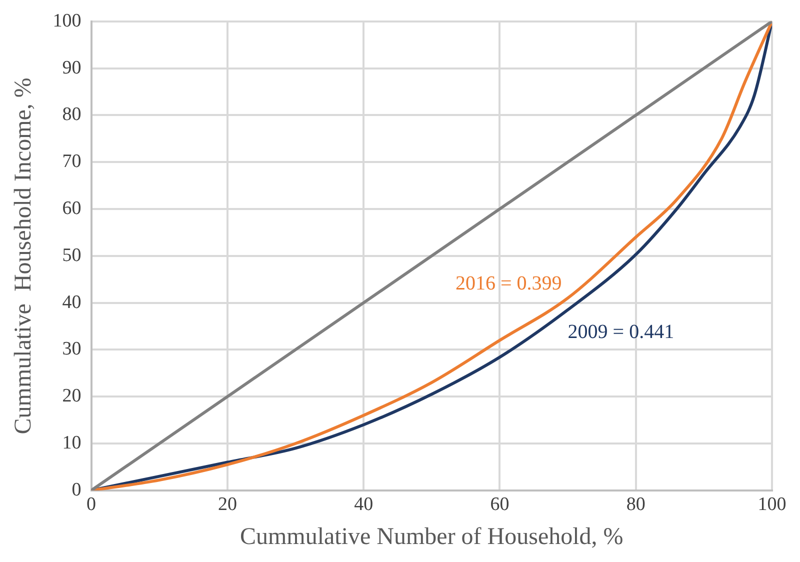 The width and height of the screenshot is (800, 562). I want to click on x-tick-label: 0, so click(91, 504).